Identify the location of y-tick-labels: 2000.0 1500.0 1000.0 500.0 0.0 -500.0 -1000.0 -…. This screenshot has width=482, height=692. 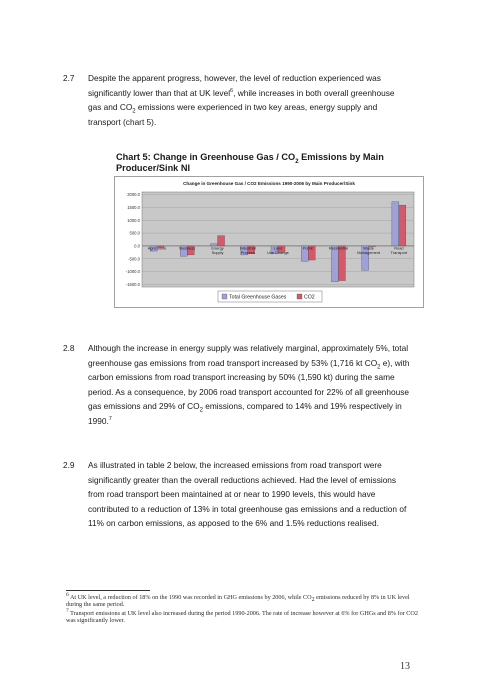
(133, 239).